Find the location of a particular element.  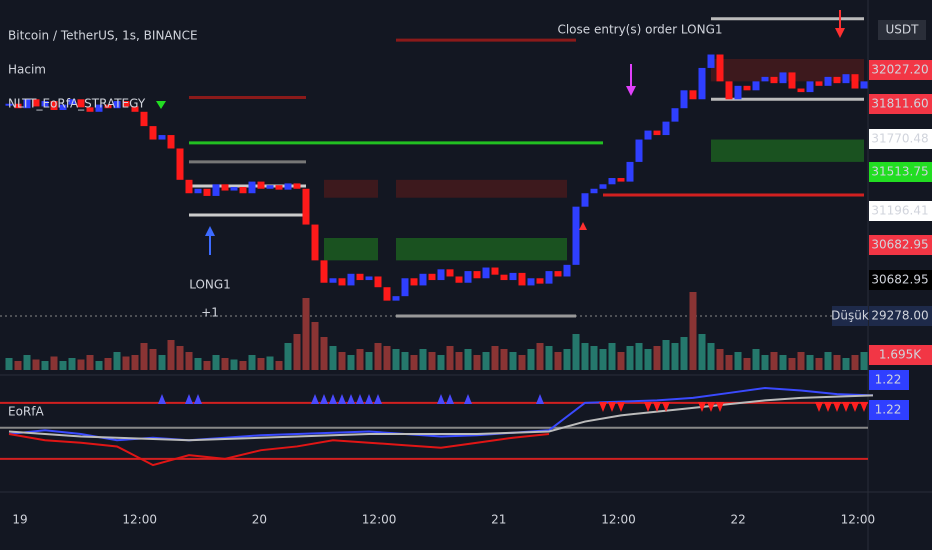

exit-label: Close entry(s) order LONG1 is located at coordinates (639, 30).